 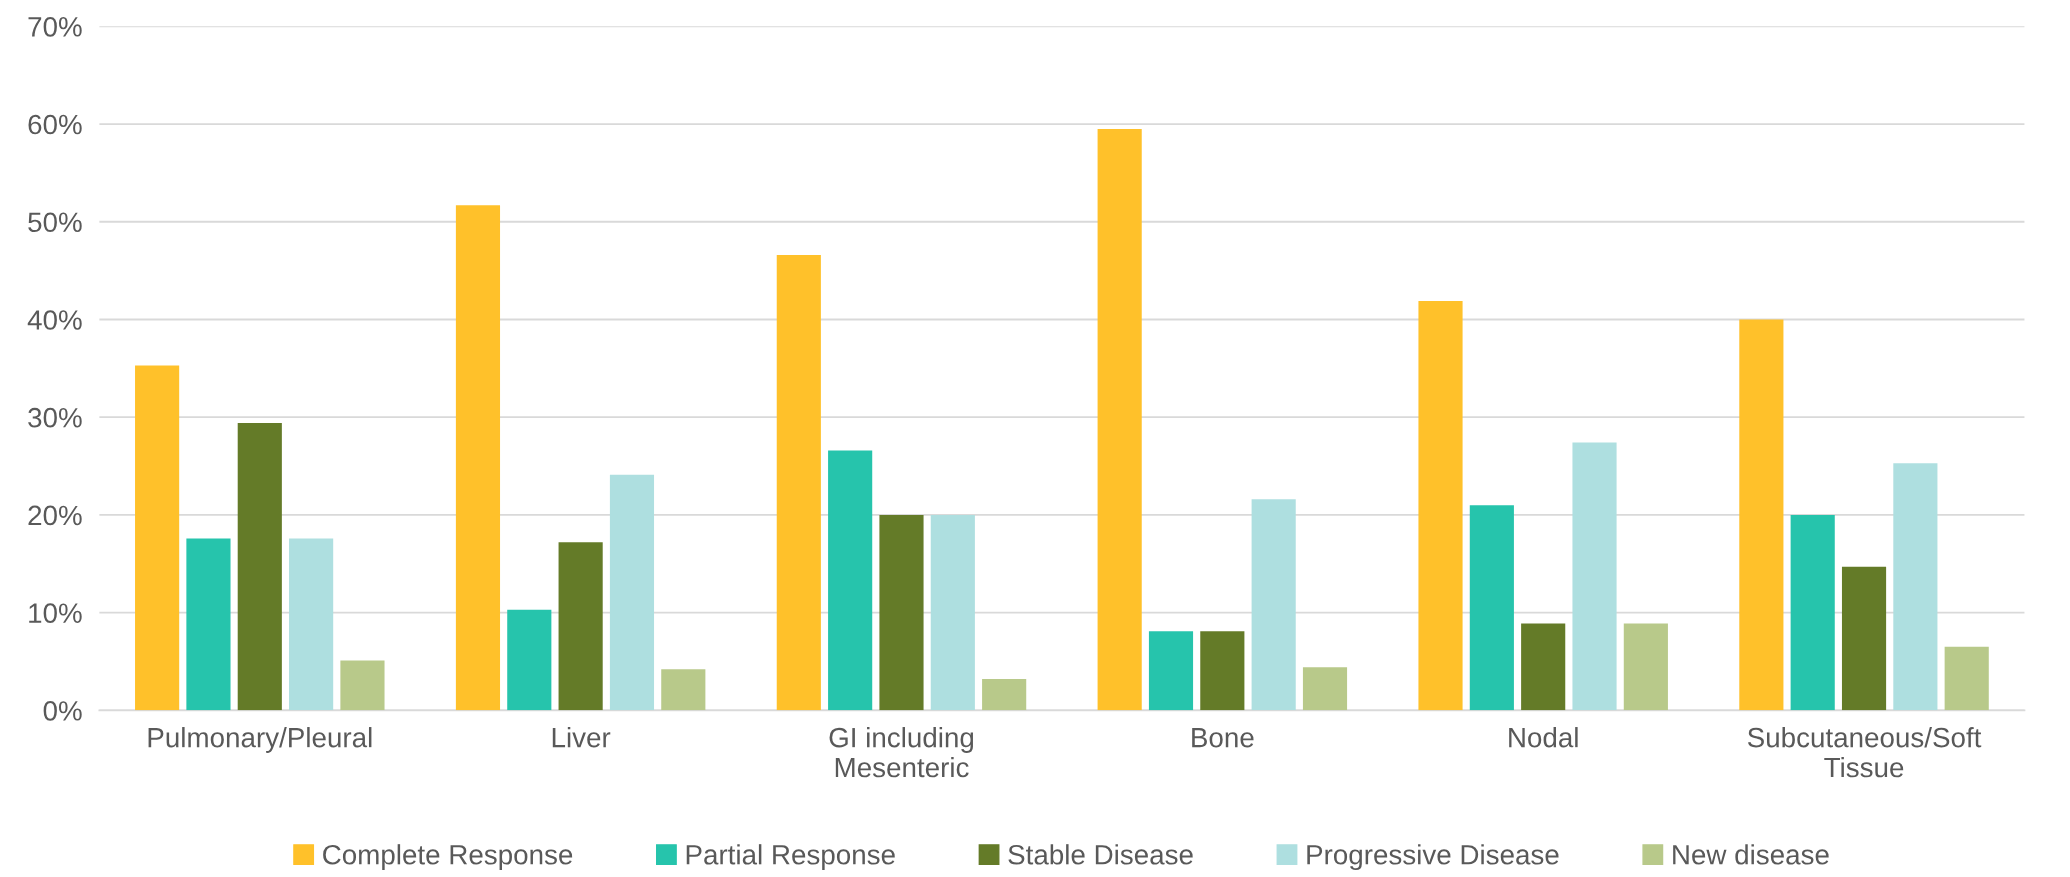 I want to click on x-tick-label: Nodal, so click(x=1543, y=737).